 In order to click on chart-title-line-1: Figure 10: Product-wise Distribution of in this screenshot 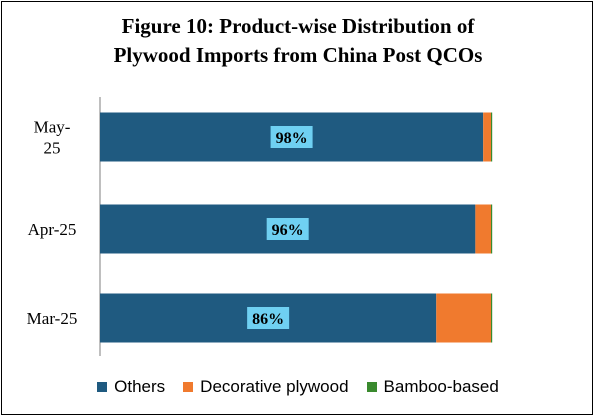, I will do `click(298, 26)`.